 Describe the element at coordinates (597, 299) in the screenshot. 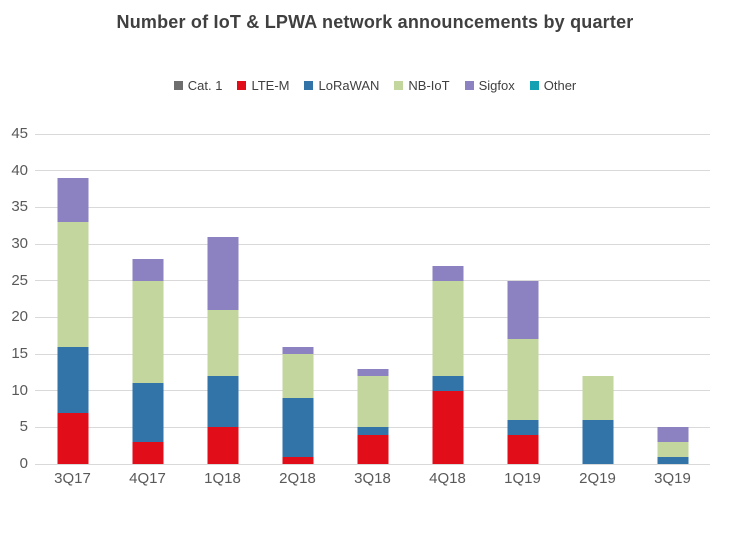

I see `bar-slot-2q19` at that location.